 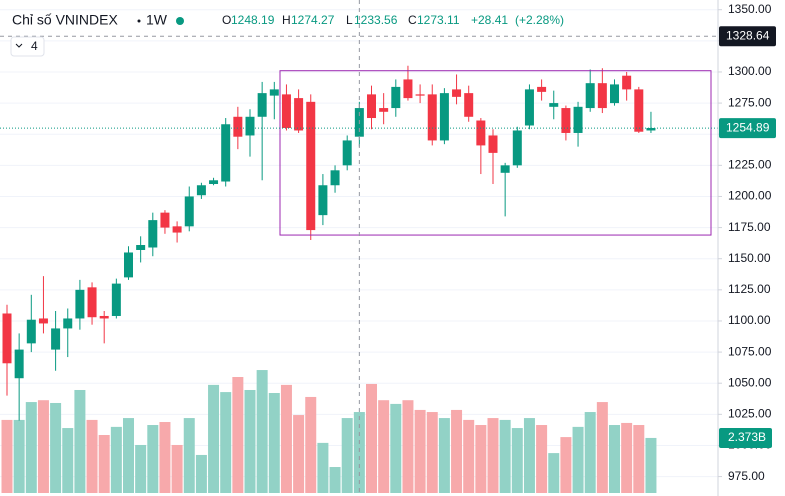 I want to click on chevron, so click(x=19, y=45).